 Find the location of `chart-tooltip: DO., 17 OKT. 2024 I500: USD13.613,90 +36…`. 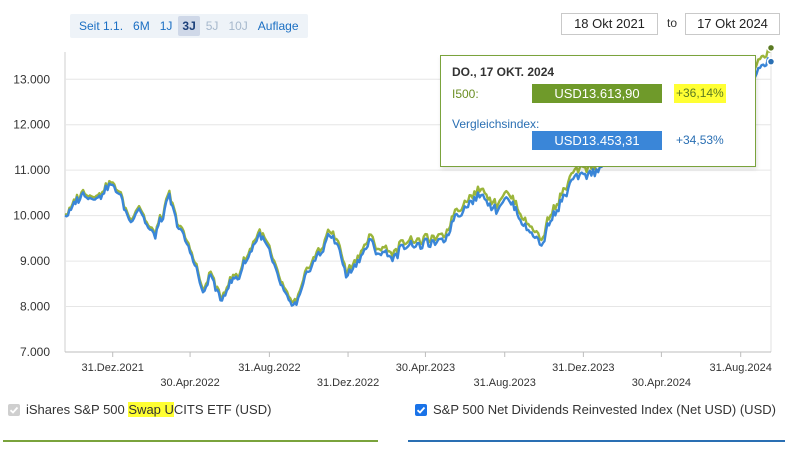

chart-tooltip: DO., 17 OKT. 2024 I500: USD13.613,90 +36… is located at coordinates (598, 111).